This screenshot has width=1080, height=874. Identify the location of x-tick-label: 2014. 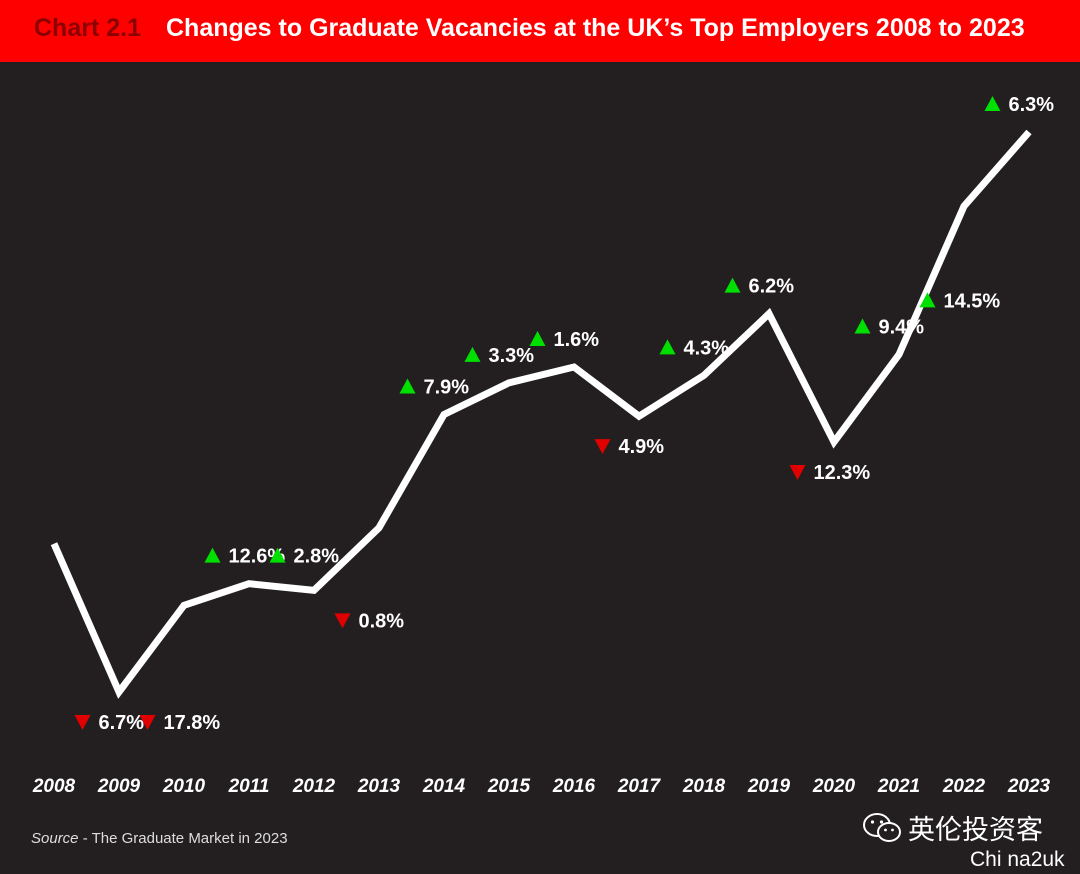
(444, 786).